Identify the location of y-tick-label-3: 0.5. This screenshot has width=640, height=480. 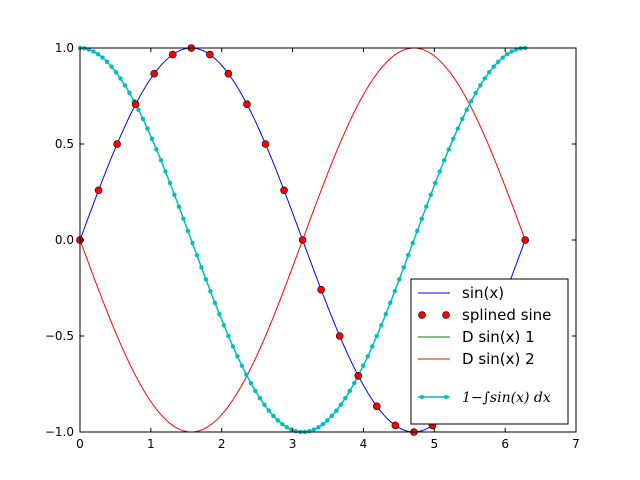
(64, 144).